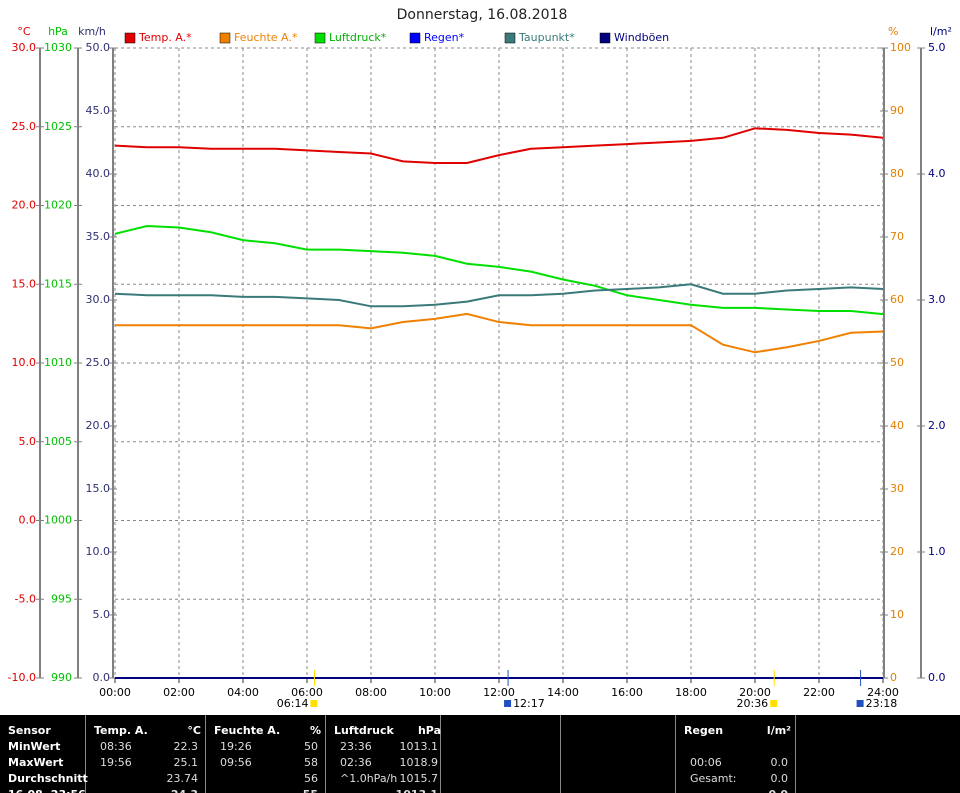 The height and width of the screenshot is (793, 960). I want to click on x-tick-label: 08:00, so click(371, 692).